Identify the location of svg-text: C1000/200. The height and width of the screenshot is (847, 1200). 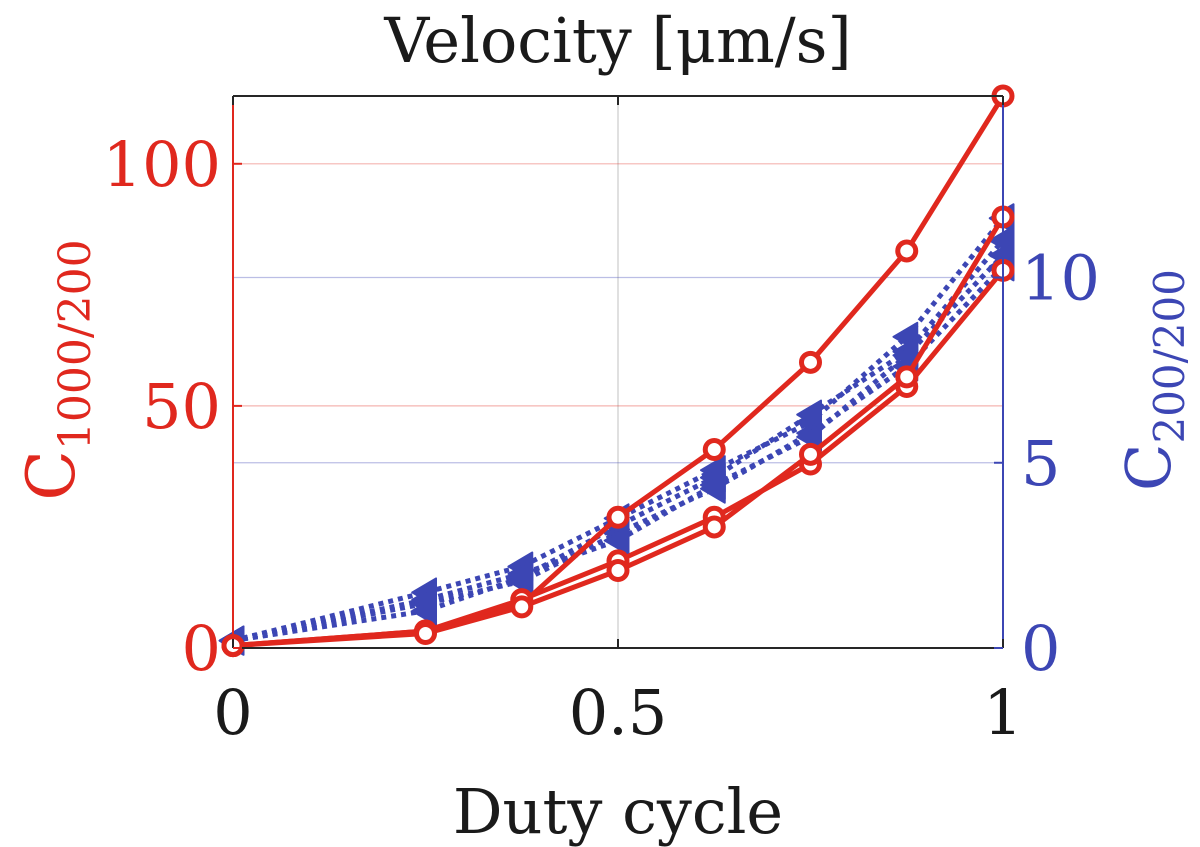
(57, 369).